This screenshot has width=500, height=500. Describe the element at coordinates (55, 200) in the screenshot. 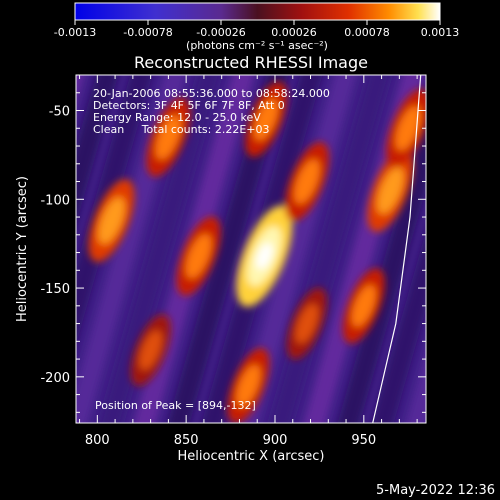

I see `y-tick-label: -100` at that location.